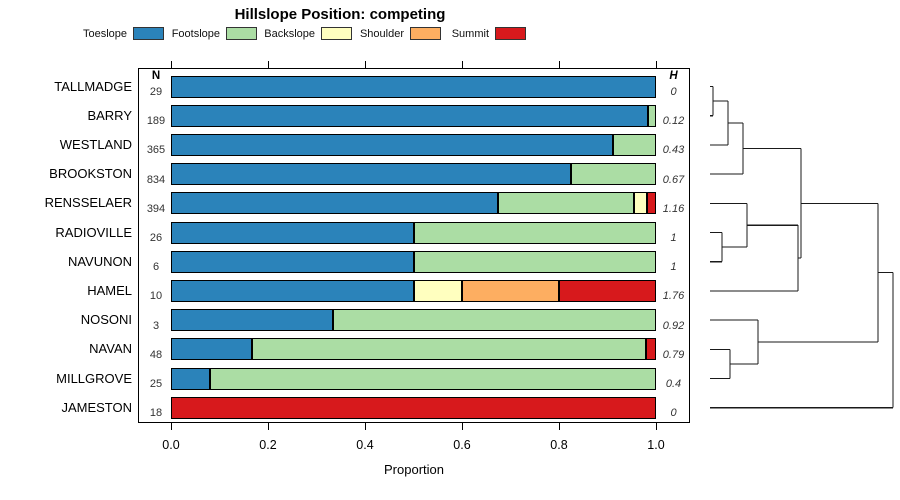  Describe the element at coordinates (156, 413) in the screenshot. I see `n-value: 18` at that location.